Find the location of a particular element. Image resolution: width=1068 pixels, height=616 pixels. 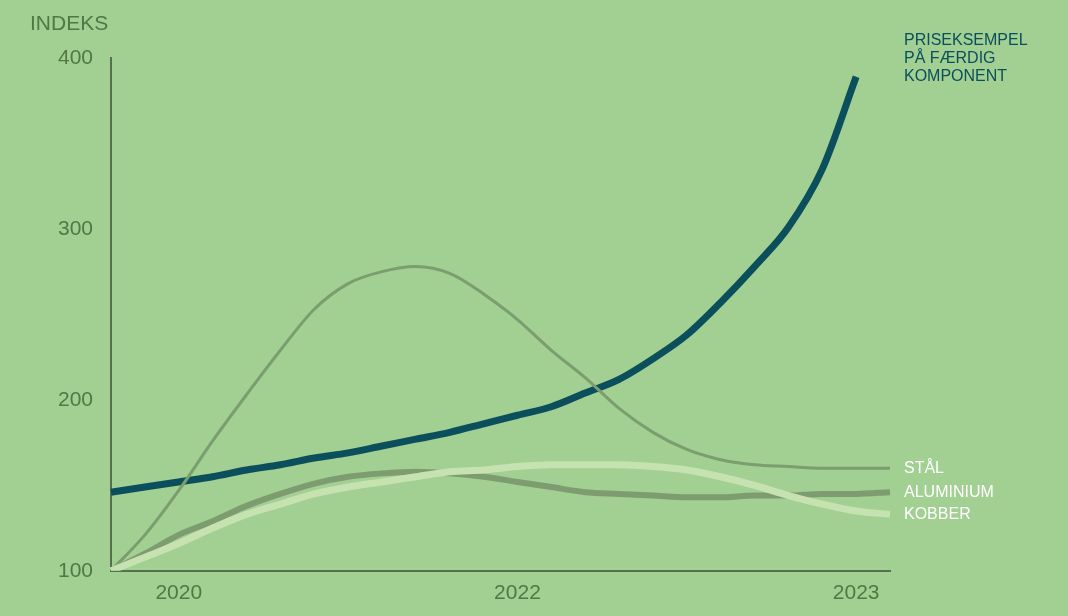

y-tick-label: 200 is located at coordinates (75, 398).